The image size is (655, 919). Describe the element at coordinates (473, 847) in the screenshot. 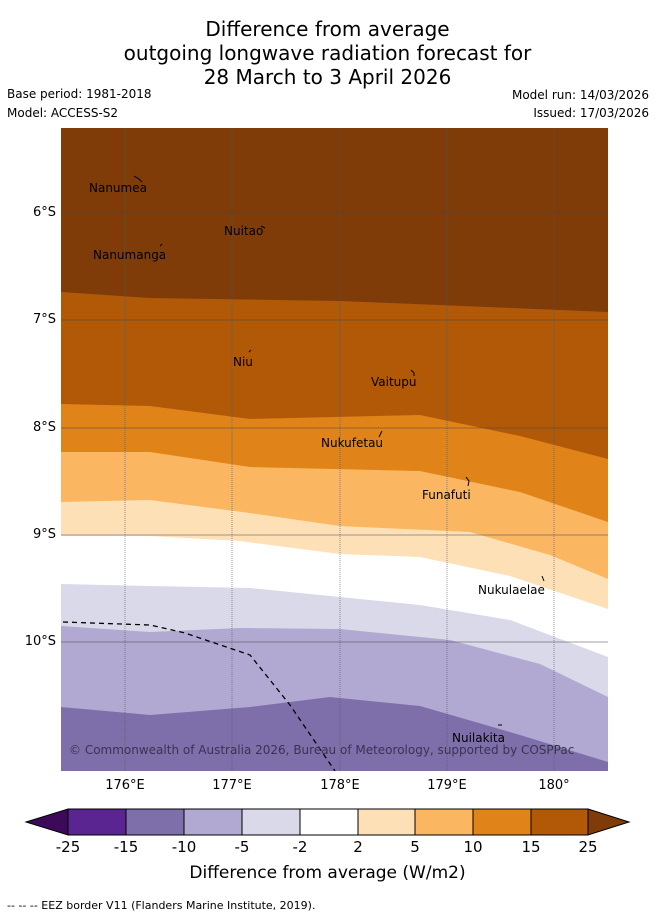

I see `colorbar-tick: 10` at that location.